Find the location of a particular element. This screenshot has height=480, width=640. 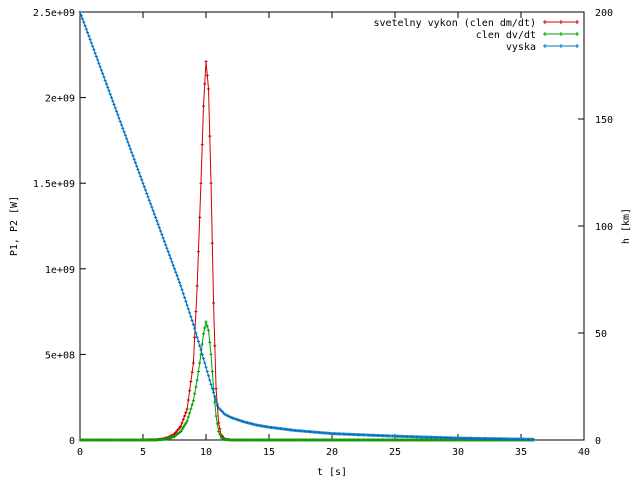

y-right-tick-label: 100 is located at coordinates (604, 227).